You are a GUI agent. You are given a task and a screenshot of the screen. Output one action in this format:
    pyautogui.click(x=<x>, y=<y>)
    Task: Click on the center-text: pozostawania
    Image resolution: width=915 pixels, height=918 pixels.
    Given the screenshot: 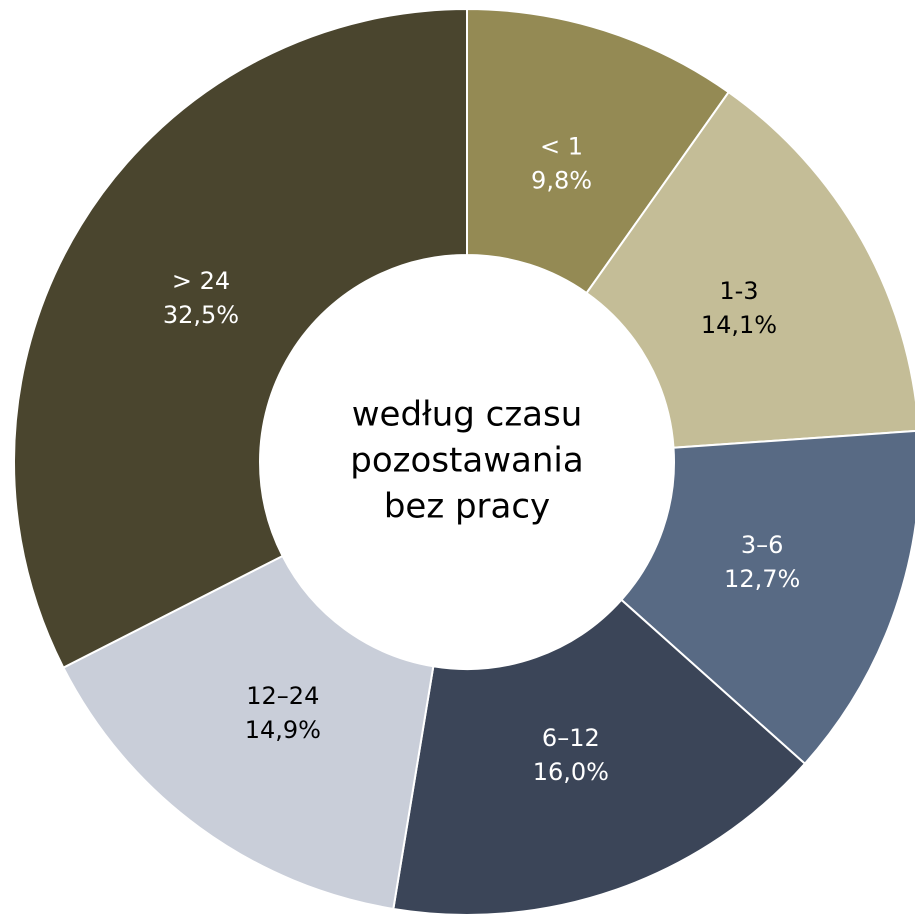 What is the action you would take?
    pyautogui.click(x=466, y=461)
    